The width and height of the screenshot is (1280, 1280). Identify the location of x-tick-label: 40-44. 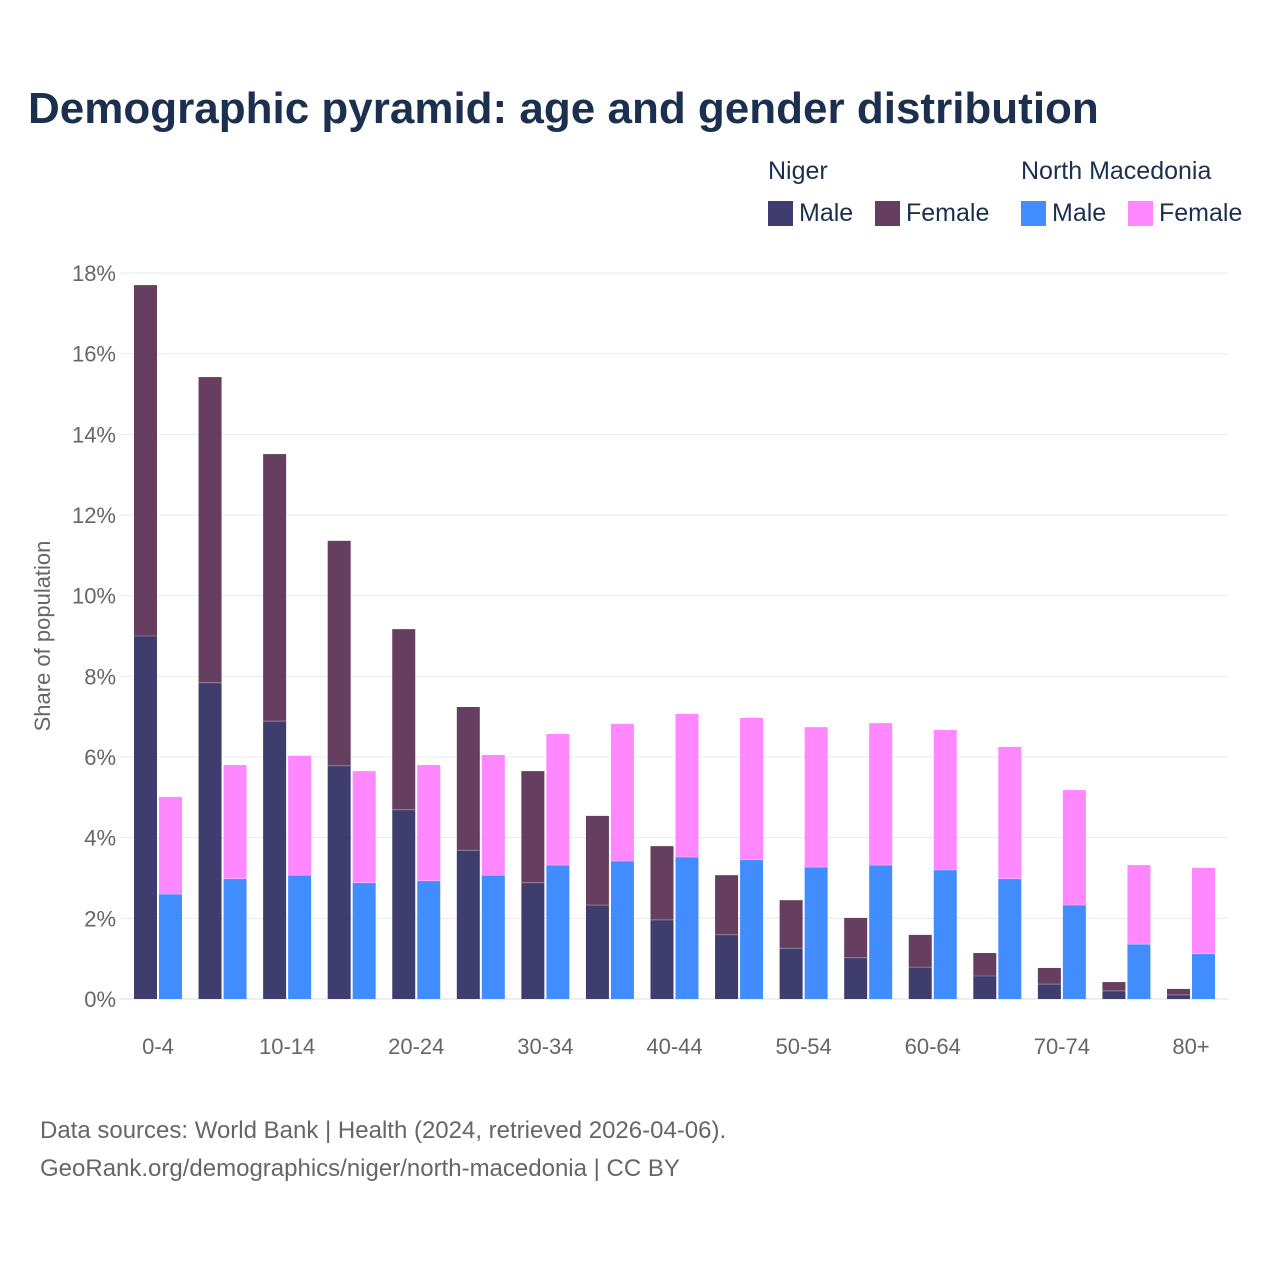
(674, 1046).